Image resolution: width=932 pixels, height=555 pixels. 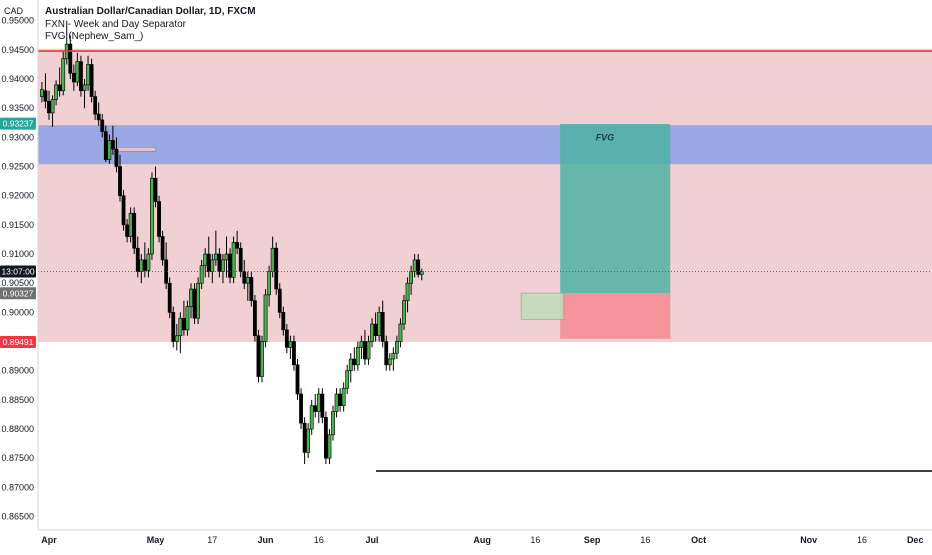 I want to click on x-tick-label: Oct, so click(x=698, y=540).